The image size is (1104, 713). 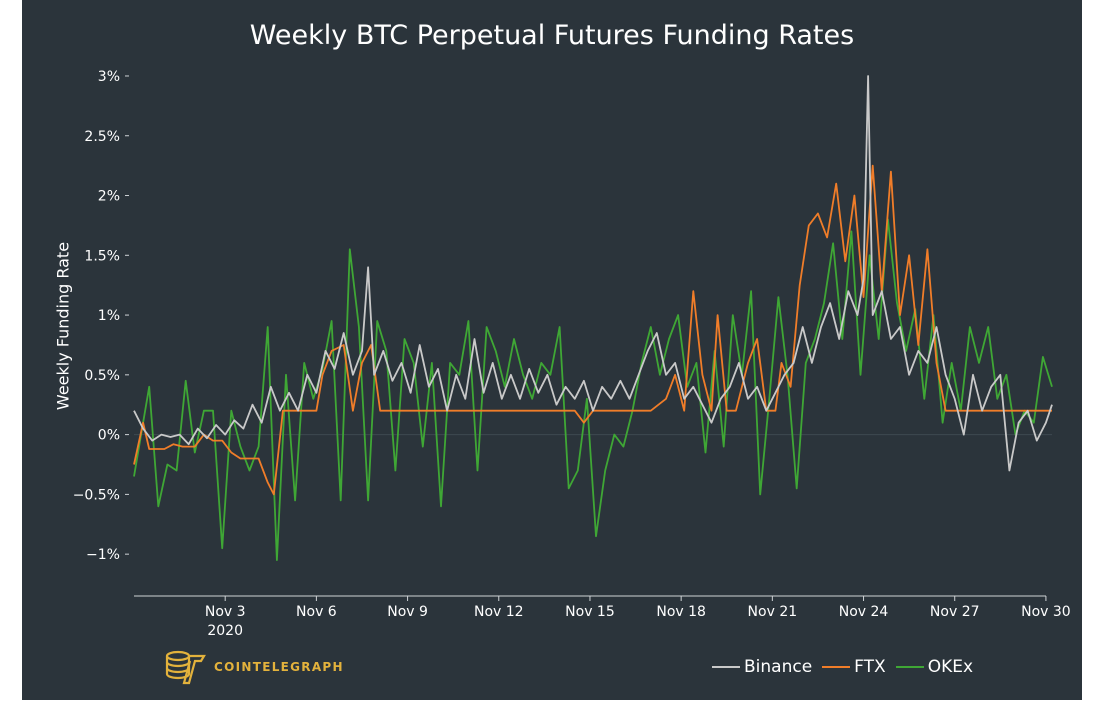 I want to click on x-tick-label: Nov 24, so click(x=864, y=612).